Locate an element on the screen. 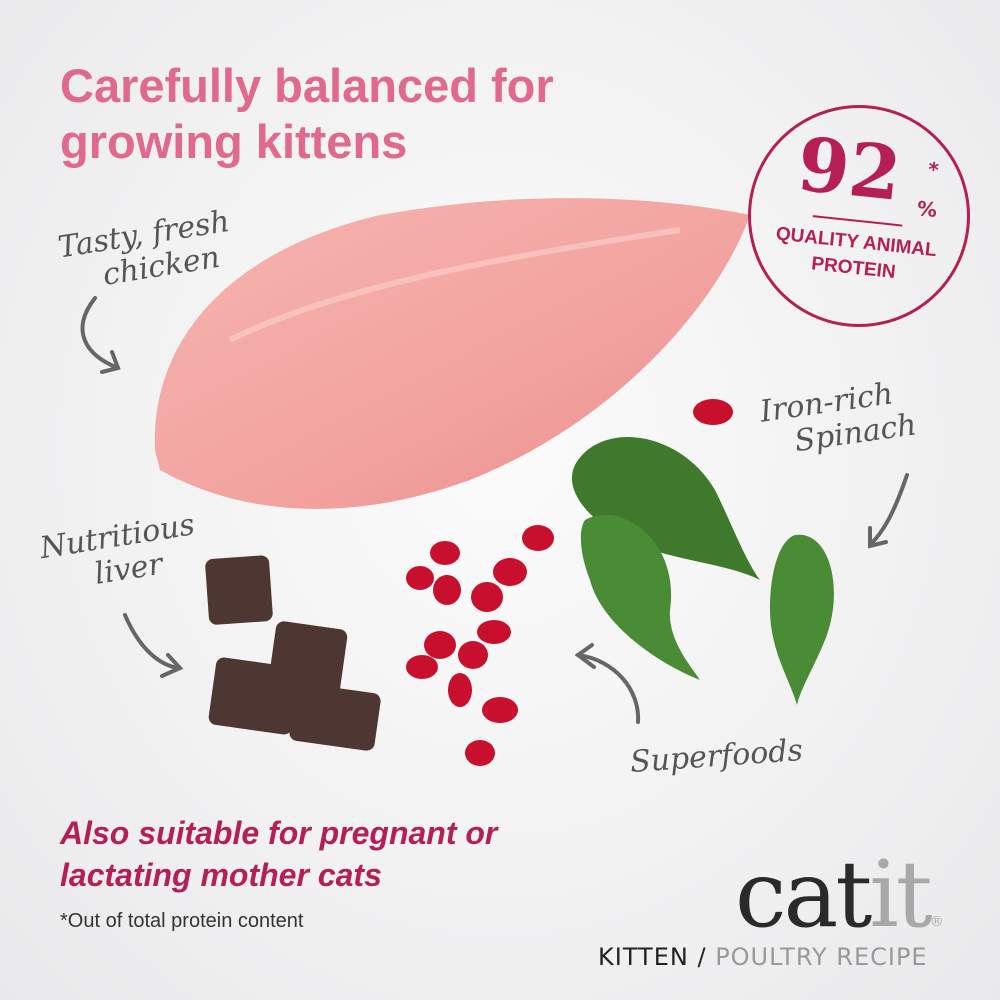  page-title: Carefully balanced for growing kittens is located at coordinates (380, 114).